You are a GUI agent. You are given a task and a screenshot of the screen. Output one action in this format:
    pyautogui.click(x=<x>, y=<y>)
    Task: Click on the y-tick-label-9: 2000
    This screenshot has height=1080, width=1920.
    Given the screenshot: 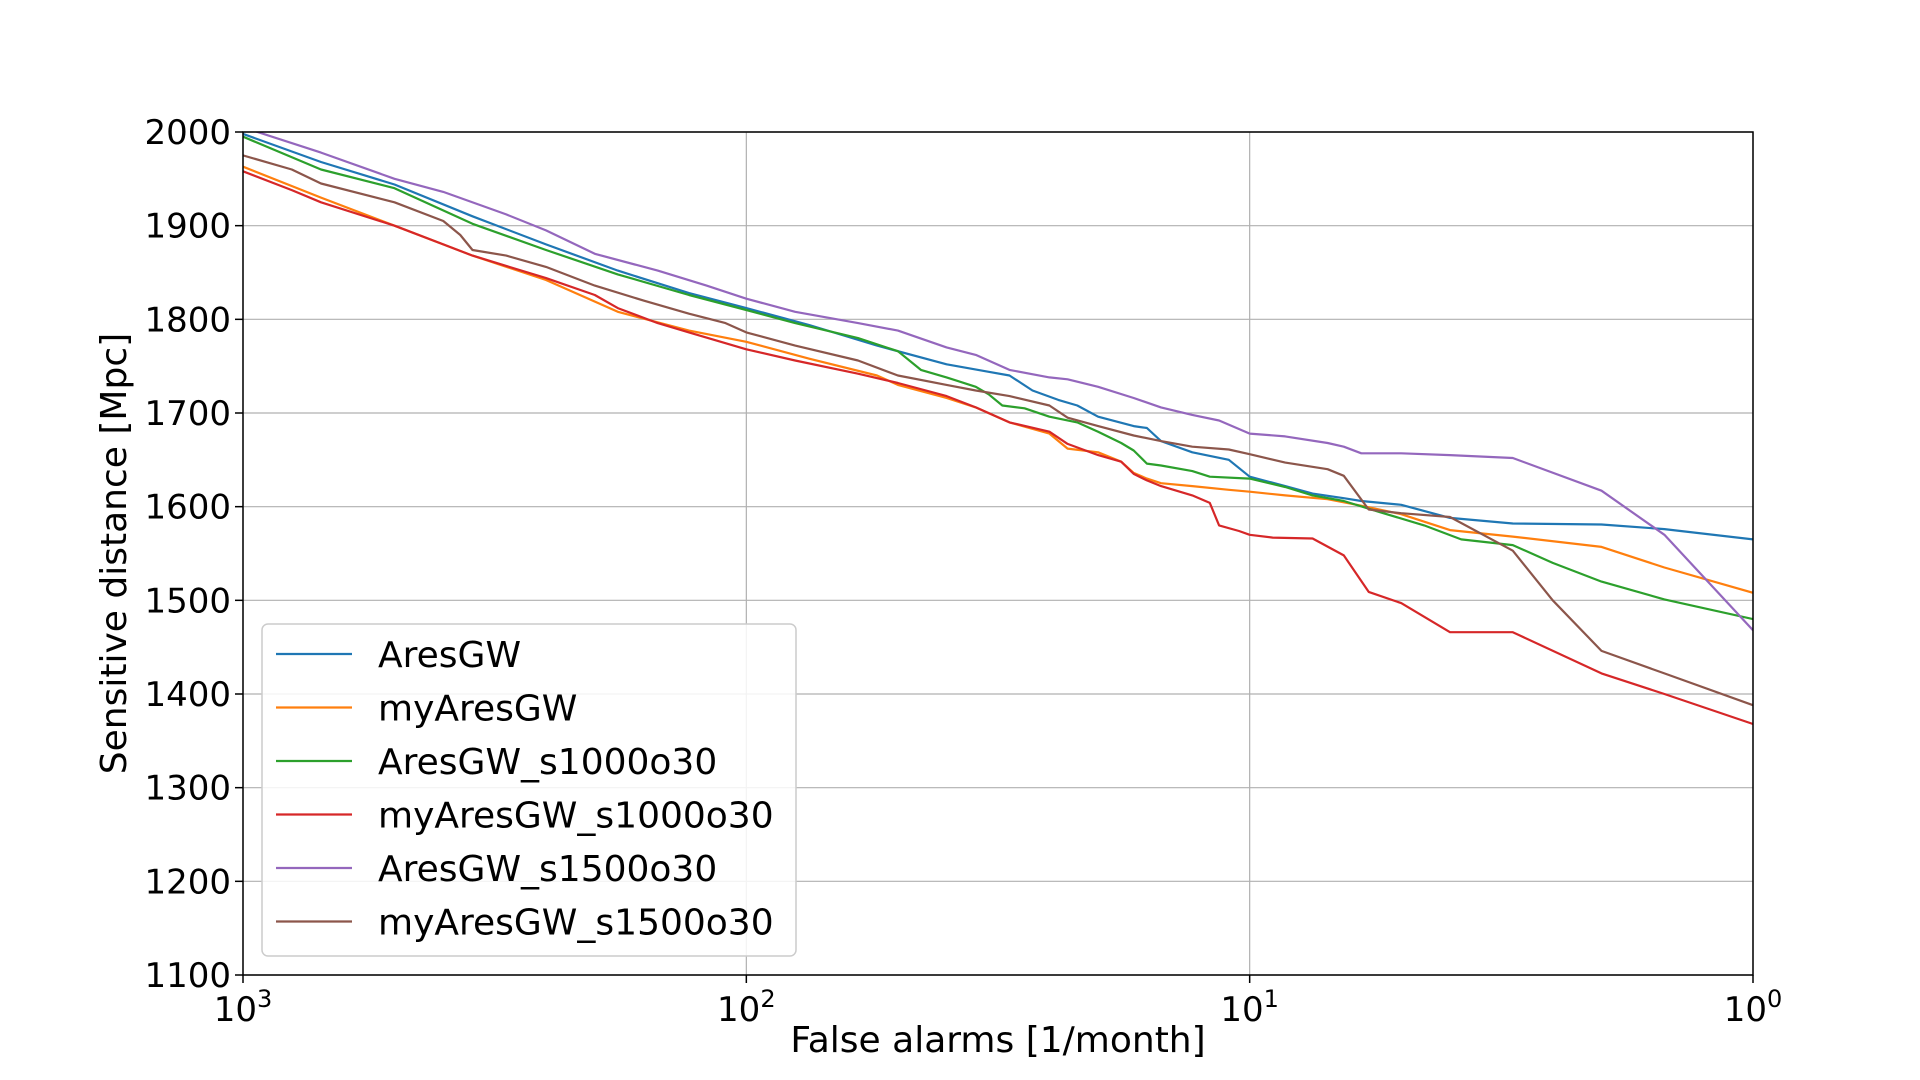 What is the action you would take?
    pyautogui.click(x=187, y=133)
    